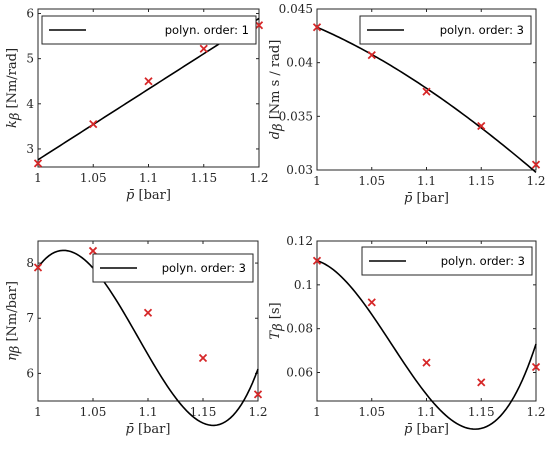 The image size is (550, 449). What do you see at coordinates (299, 241) in the screenshot?
I see `y-tick-label: 0.12` at bounding box center [299, 241].